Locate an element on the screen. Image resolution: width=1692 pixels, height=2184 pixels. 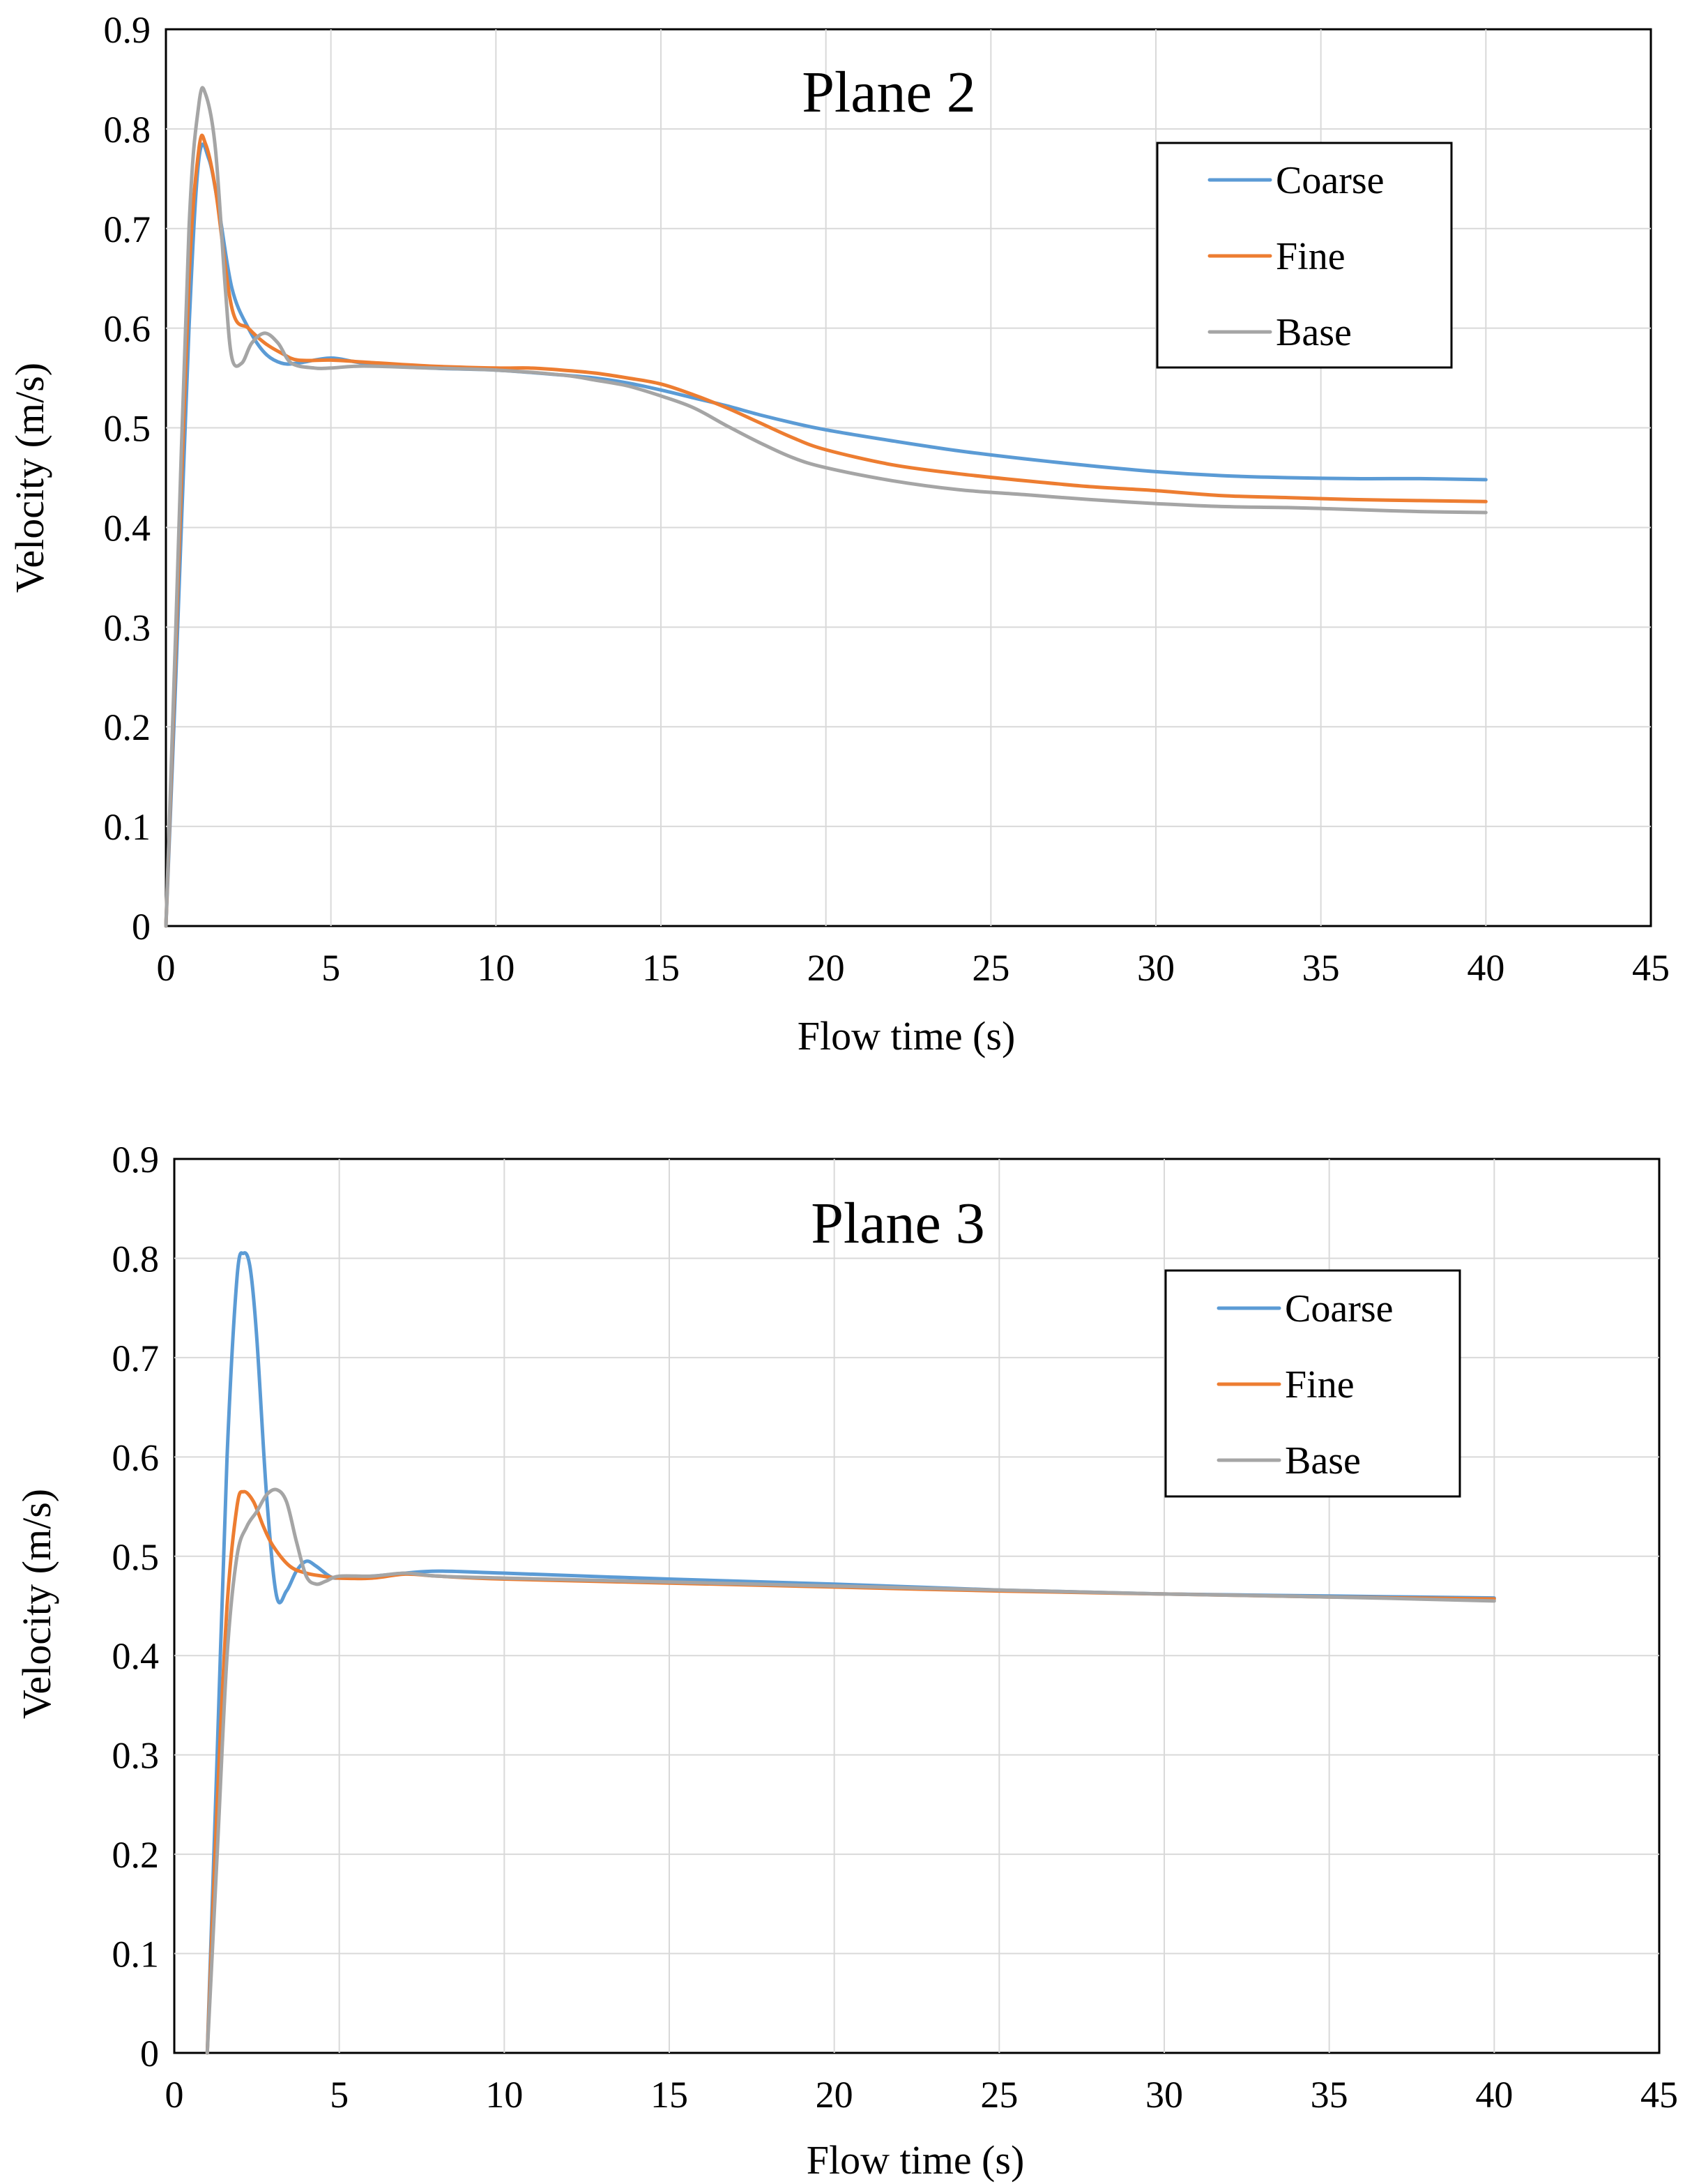
chart-title: Plane 2 is located at coordinates (889, 92).